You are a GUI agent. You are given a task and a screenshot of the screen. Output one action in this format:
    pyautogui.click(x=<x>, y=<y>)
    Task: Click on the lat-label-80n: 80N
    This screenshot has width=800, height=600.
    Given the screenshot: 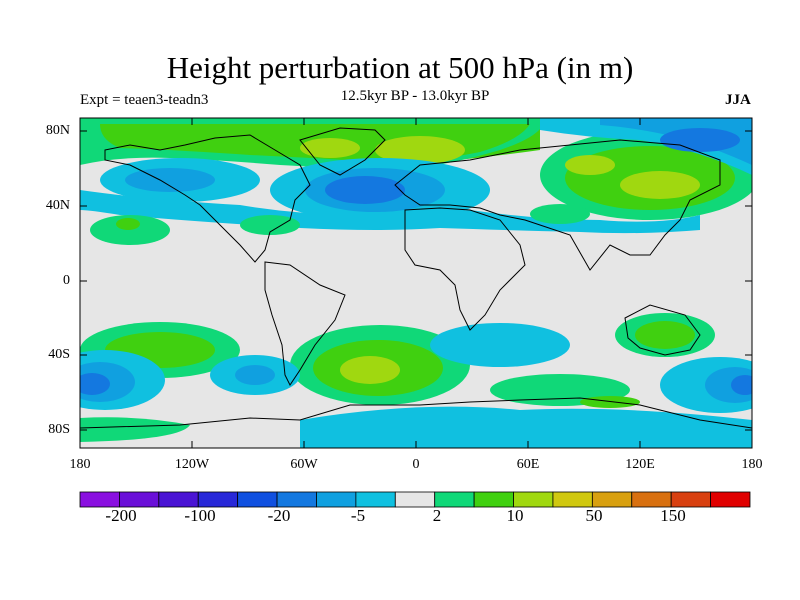 What is the action you would take?
    pyautogui.click(x=57, y=130)
    